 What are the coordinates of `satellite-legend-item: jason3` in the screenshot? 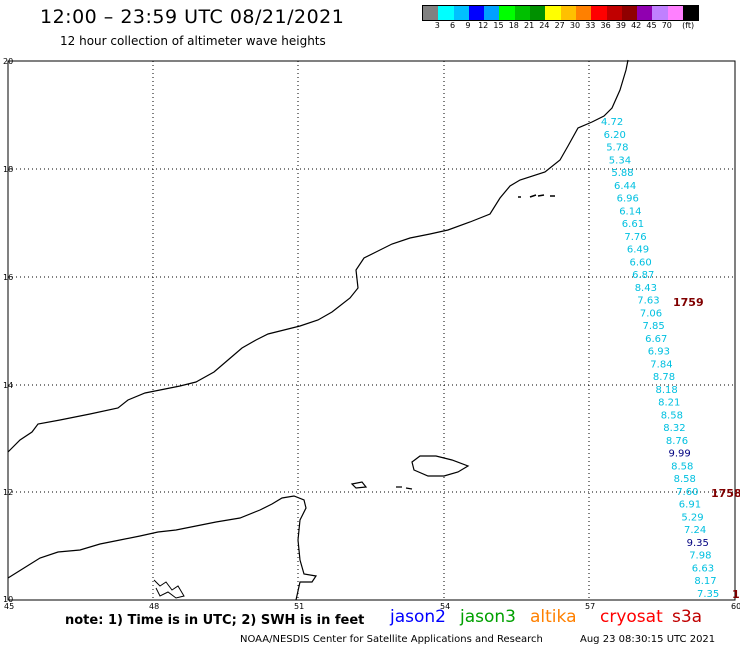 It's located at (488, 617).